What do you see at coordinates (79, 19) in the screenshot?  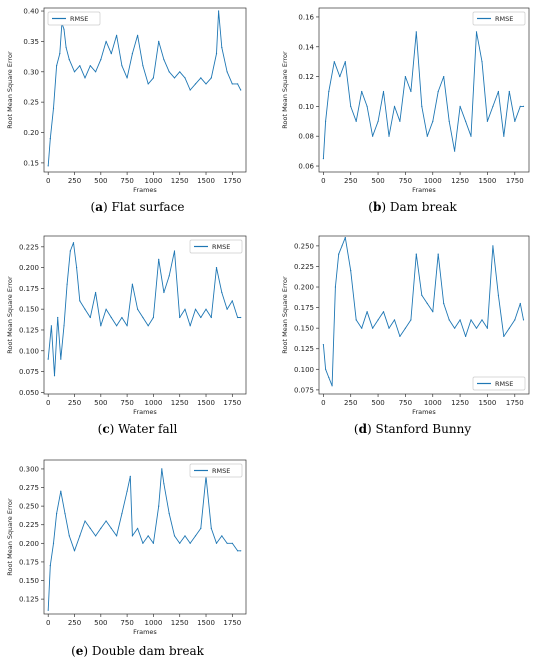 I see `chart-a-legend-label: RMSE` at bounding box center [79, 19].